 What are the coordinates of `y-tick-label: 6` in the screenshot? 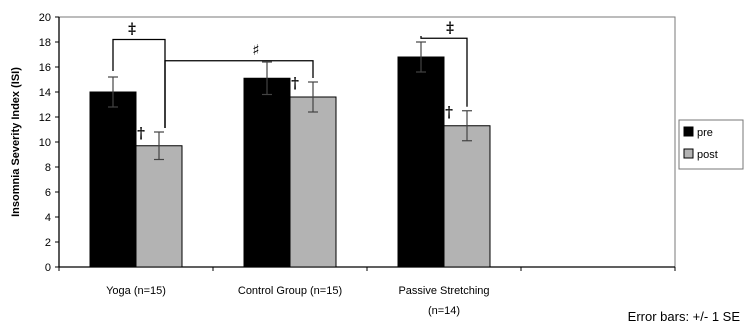 It's located at (48, 193).